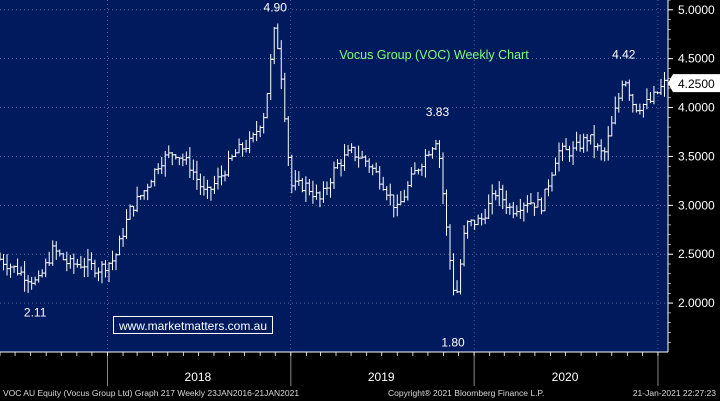 The width and height of the screenshot is (720, 401). I want to click on x-axis-panel, so click(360, 369).